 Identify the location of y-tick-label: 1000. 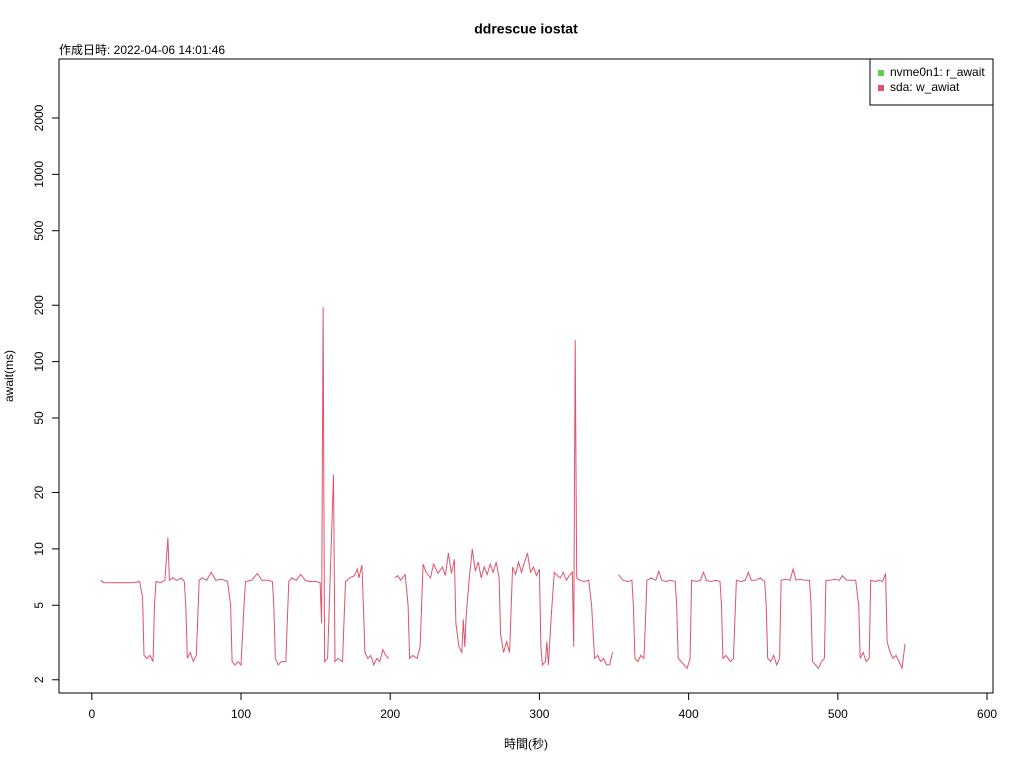
(39, 174).